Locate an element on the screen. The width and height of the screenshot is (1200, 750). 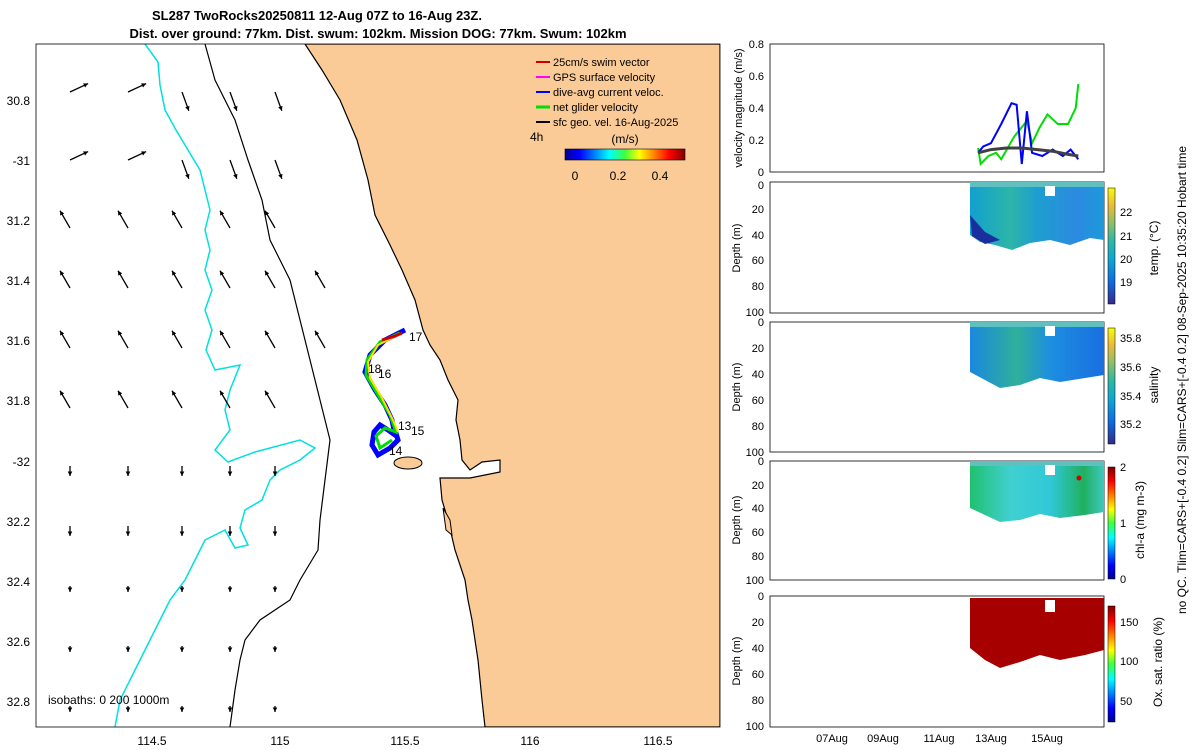
colorbar-tick-1: 0.2 is located at coordinates (618, 176).